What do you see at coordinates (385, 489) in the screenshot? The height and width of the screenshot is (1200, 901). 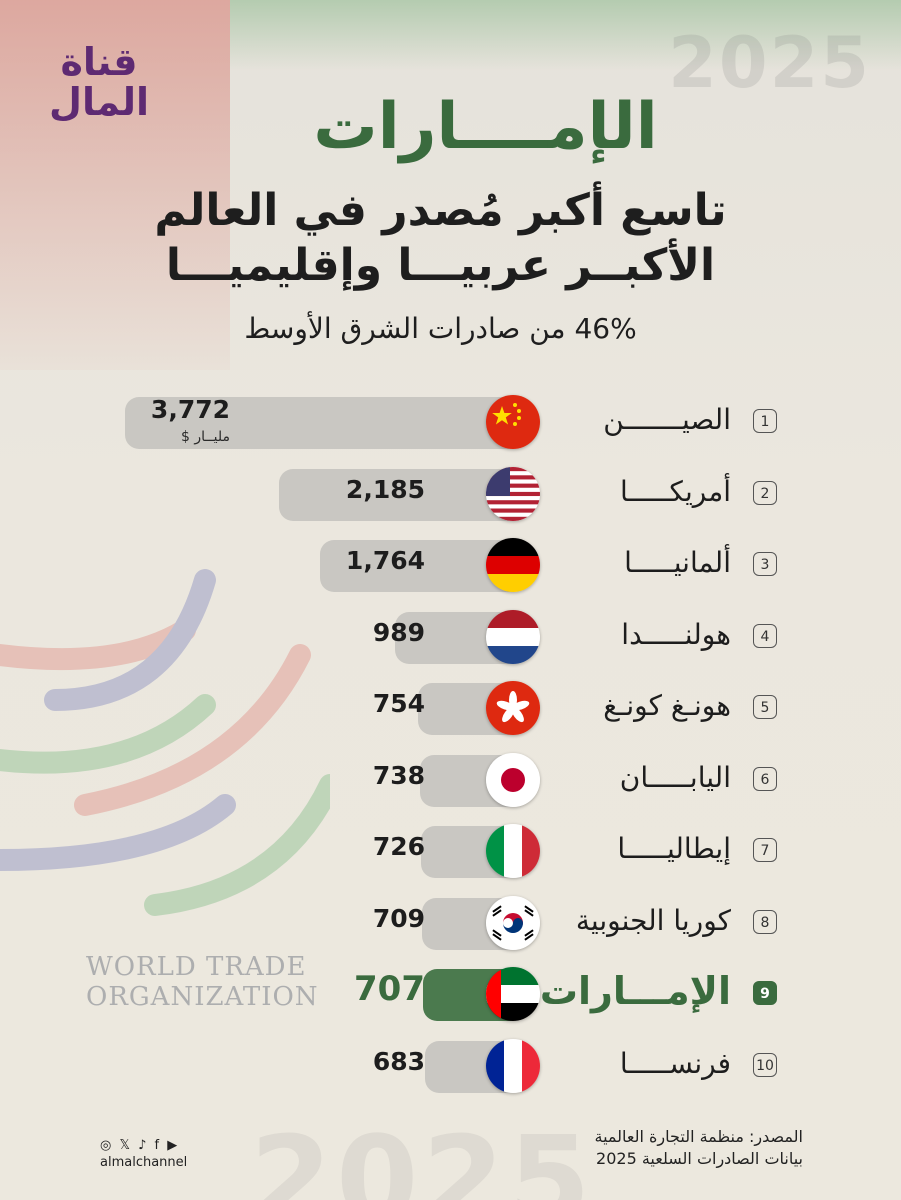 I see `data-label: 2,185` at bounding box center [385, 489].